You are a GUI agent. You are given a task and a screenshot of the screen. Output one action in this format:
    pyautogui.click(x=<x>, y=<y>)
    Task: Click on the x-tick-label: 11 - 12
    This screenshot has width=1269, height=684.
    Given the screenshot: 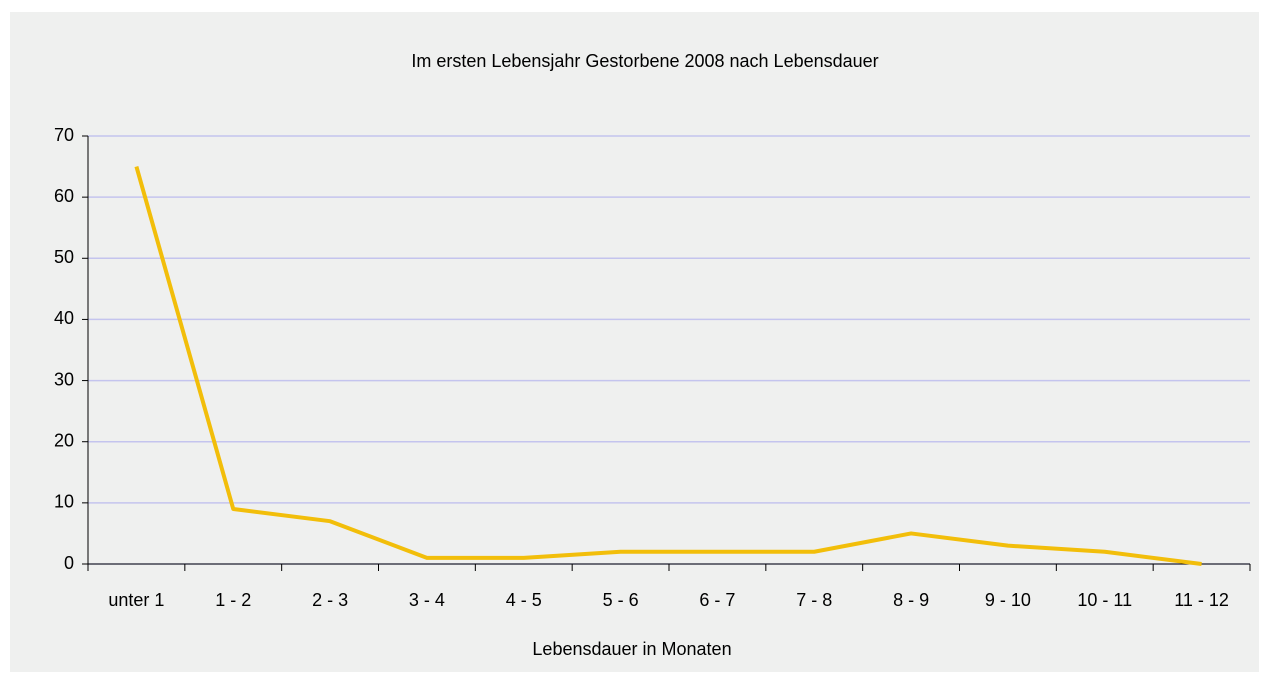 What is the action you would take?
    pyautogui.click(x=1201, y=600)
    